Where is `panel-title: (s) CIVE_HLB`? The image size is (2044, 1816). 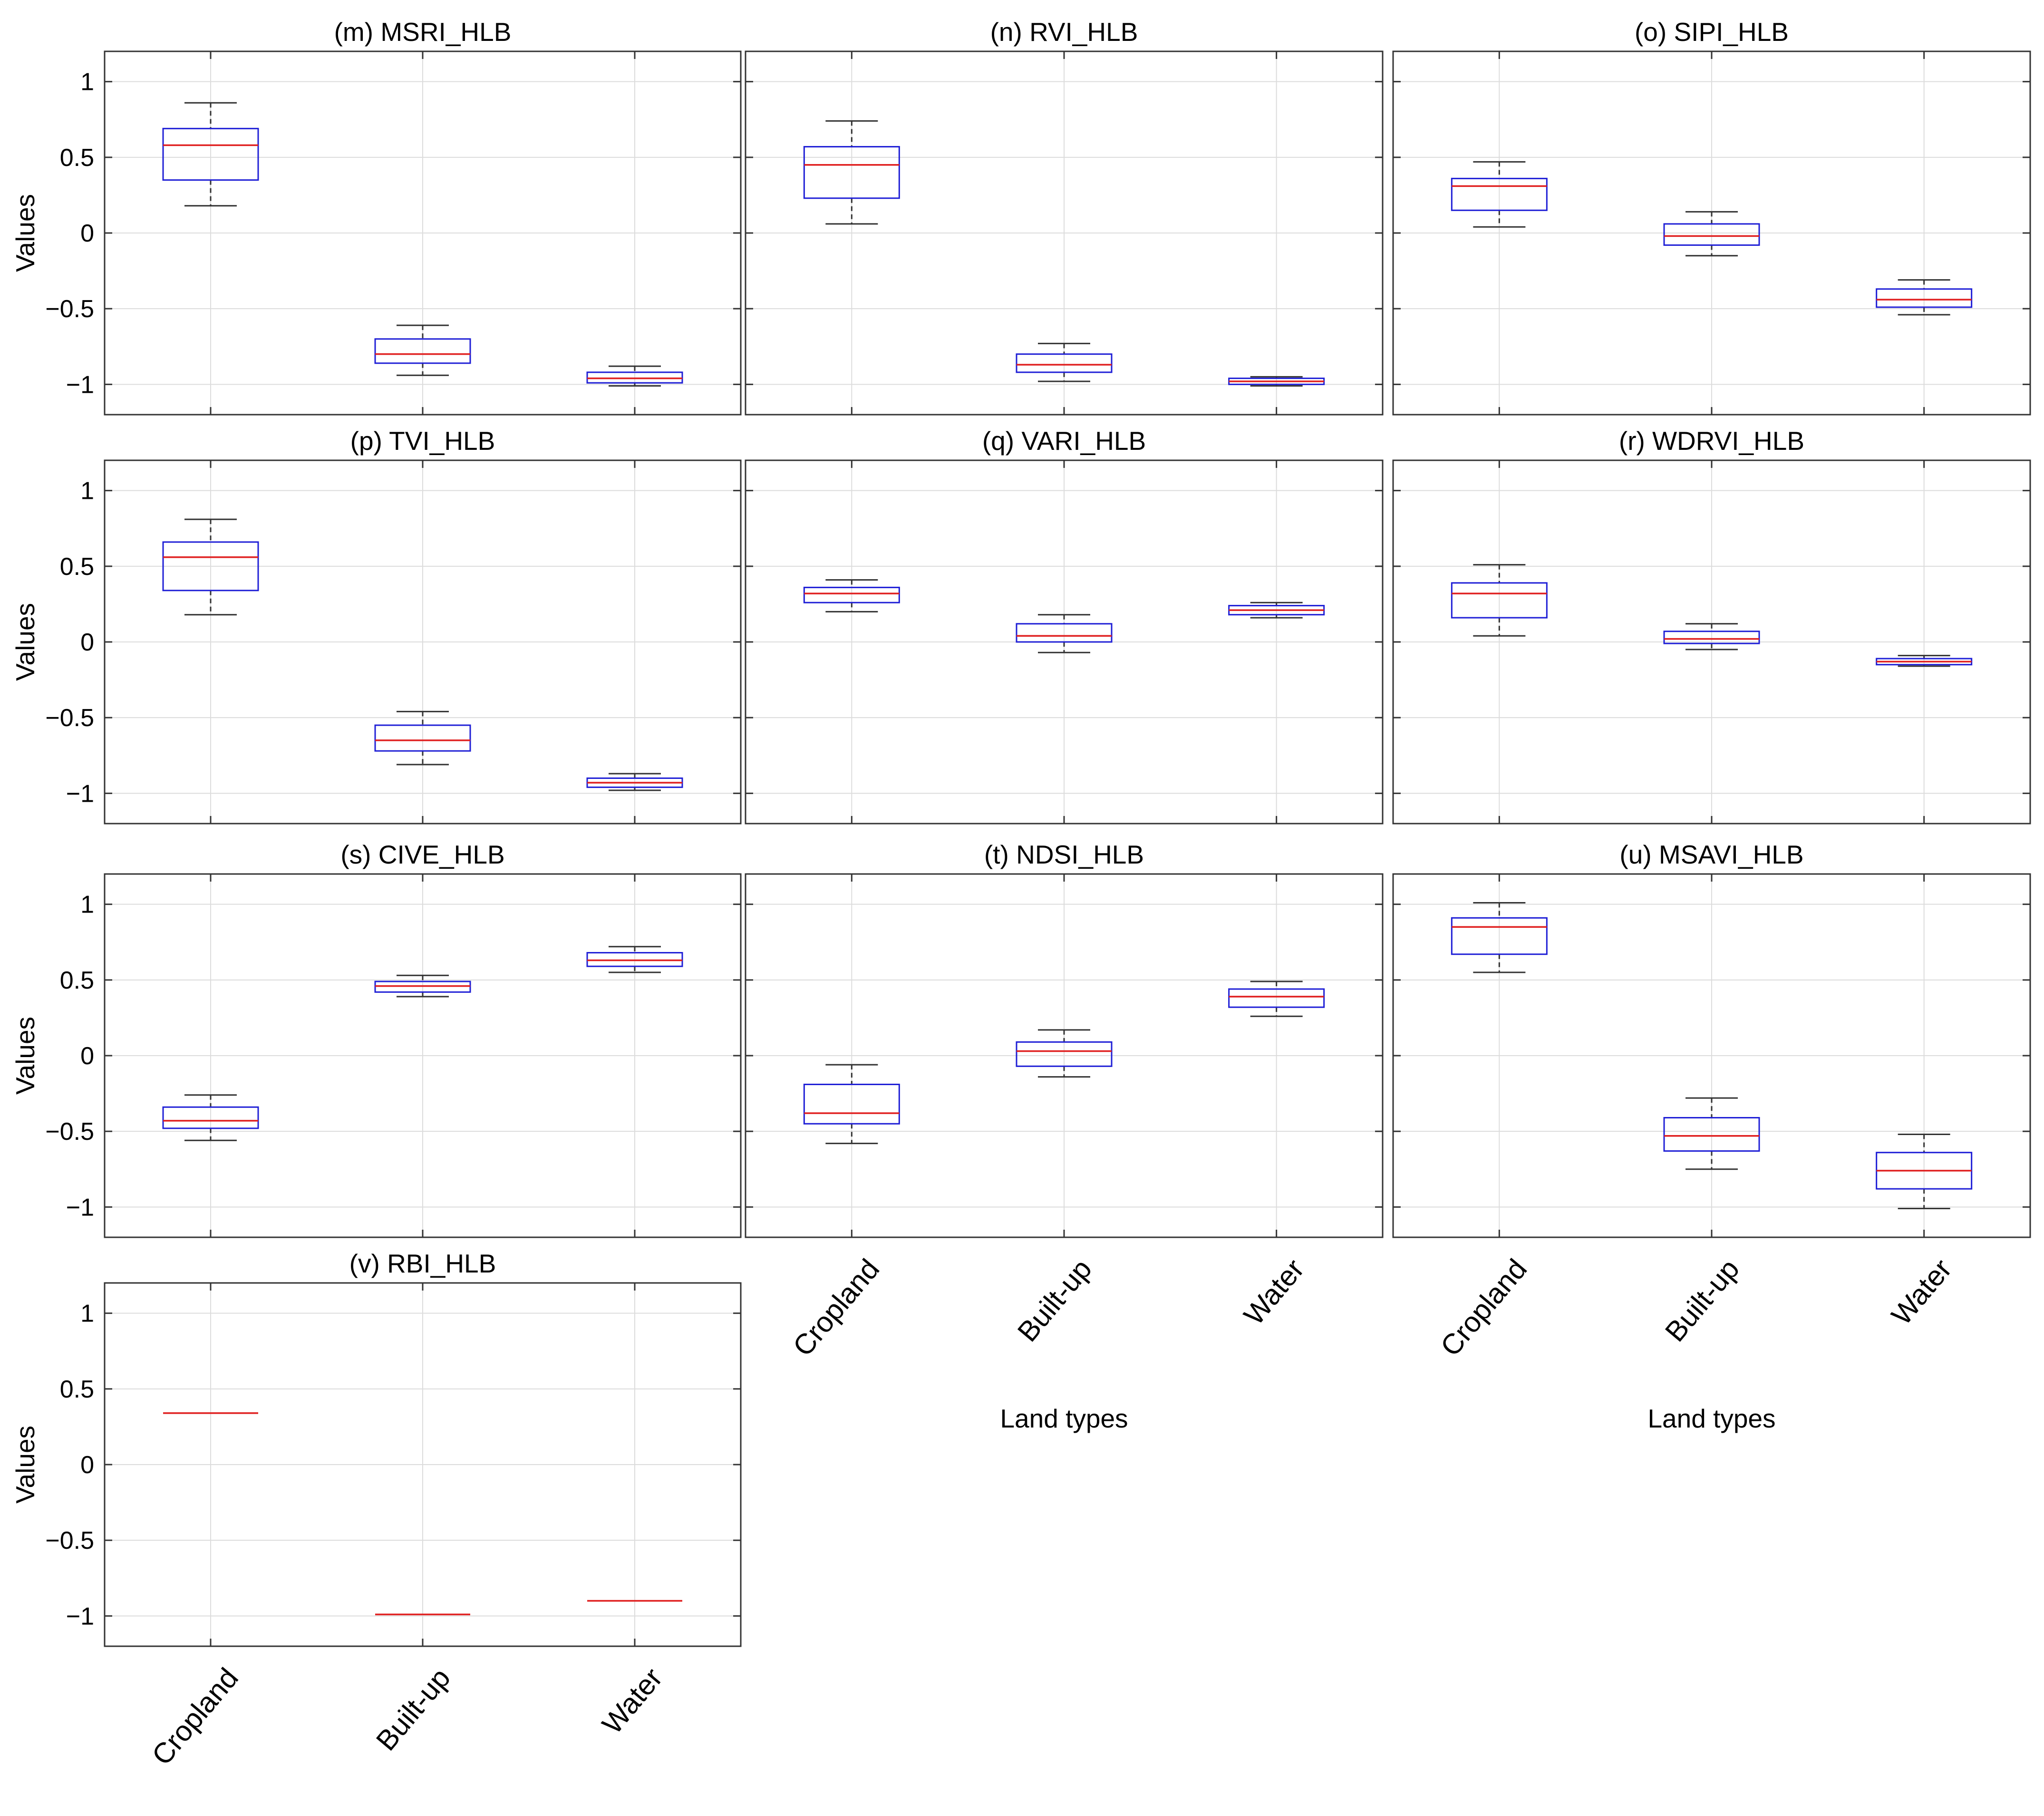 panel-title: (s) CIVE_HLB is located at coordinates (422, 855).